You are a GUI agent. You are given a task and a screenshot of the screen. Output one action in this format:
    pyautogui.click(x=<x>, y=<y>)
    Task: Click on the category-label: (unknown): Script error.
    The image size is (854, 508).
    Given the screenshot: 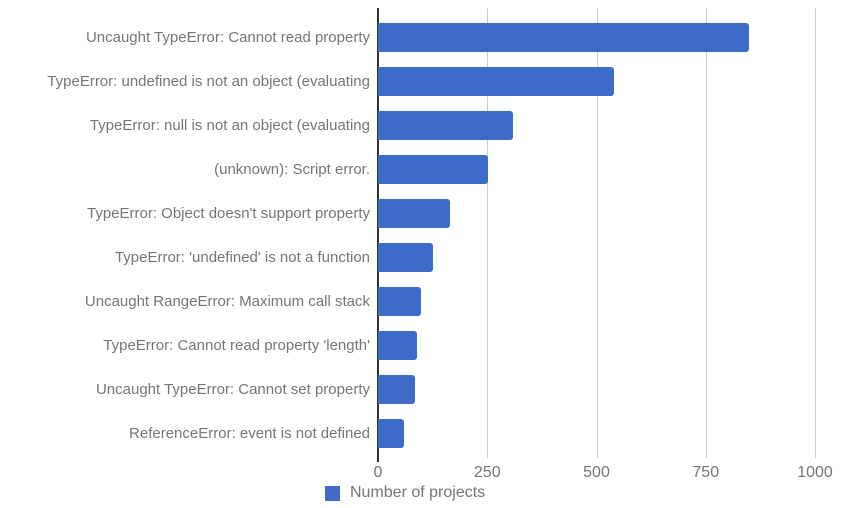 What is the action you would take?
    pyautogui.click(x=292, y=169)
    